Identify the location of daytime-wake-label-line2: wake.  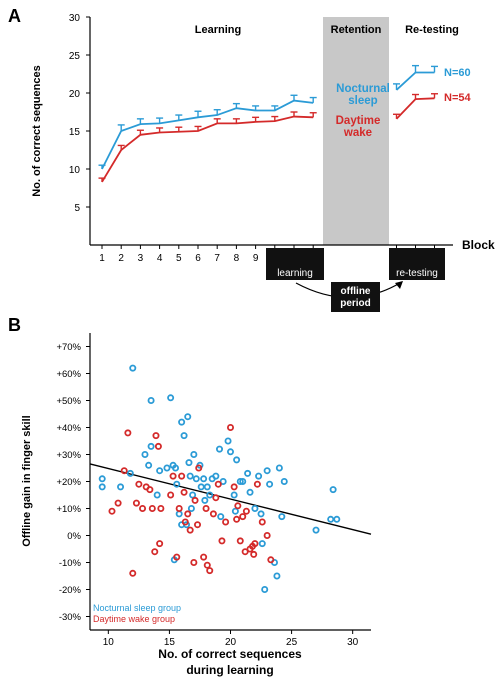
(357, 133).